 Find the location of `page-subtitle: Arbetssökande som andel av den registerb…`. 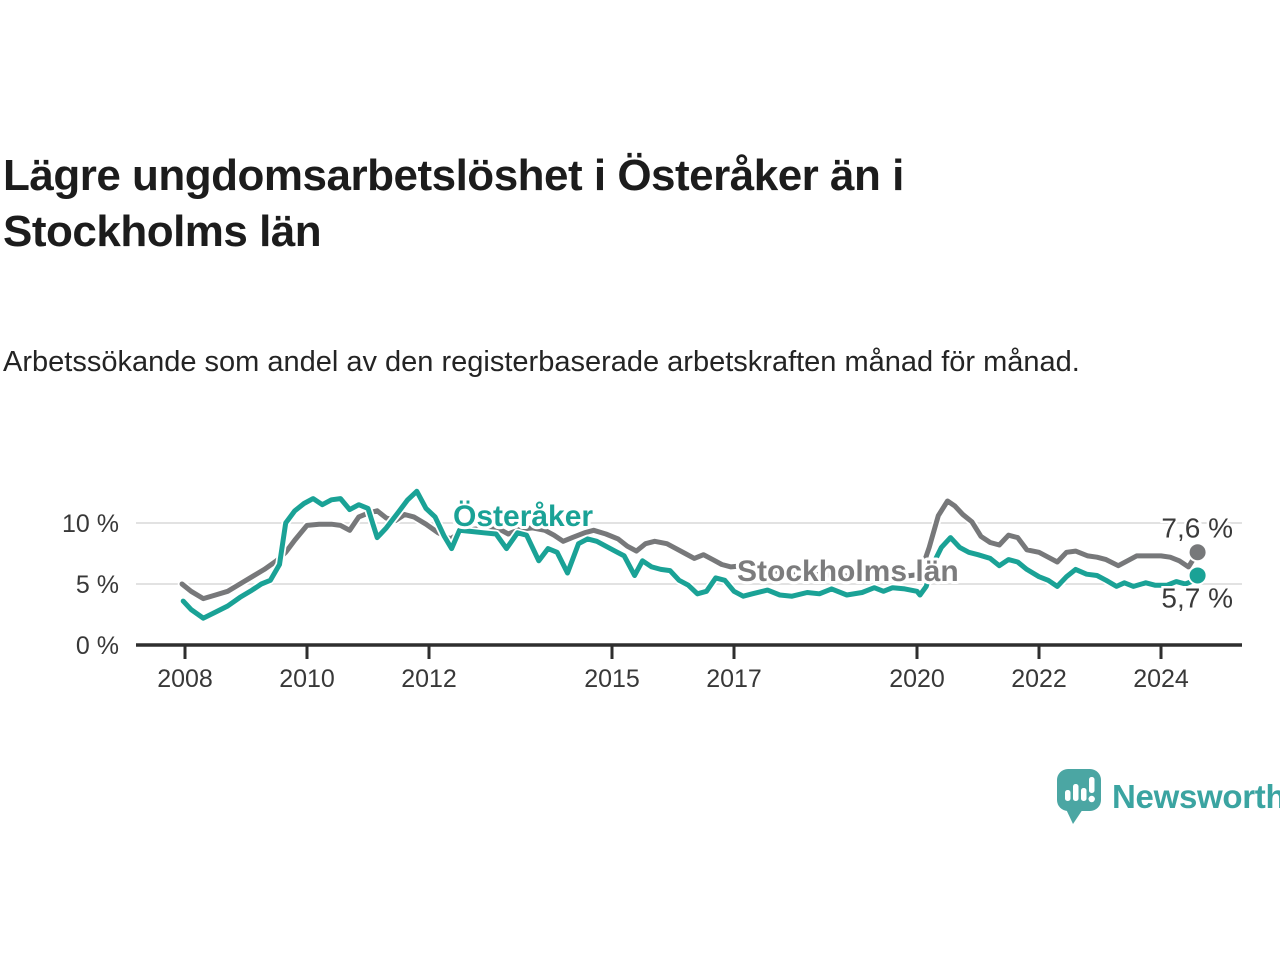

page-subtitle: Arbetssökande som andel av den registerb… is located at coordinates (541, 362).